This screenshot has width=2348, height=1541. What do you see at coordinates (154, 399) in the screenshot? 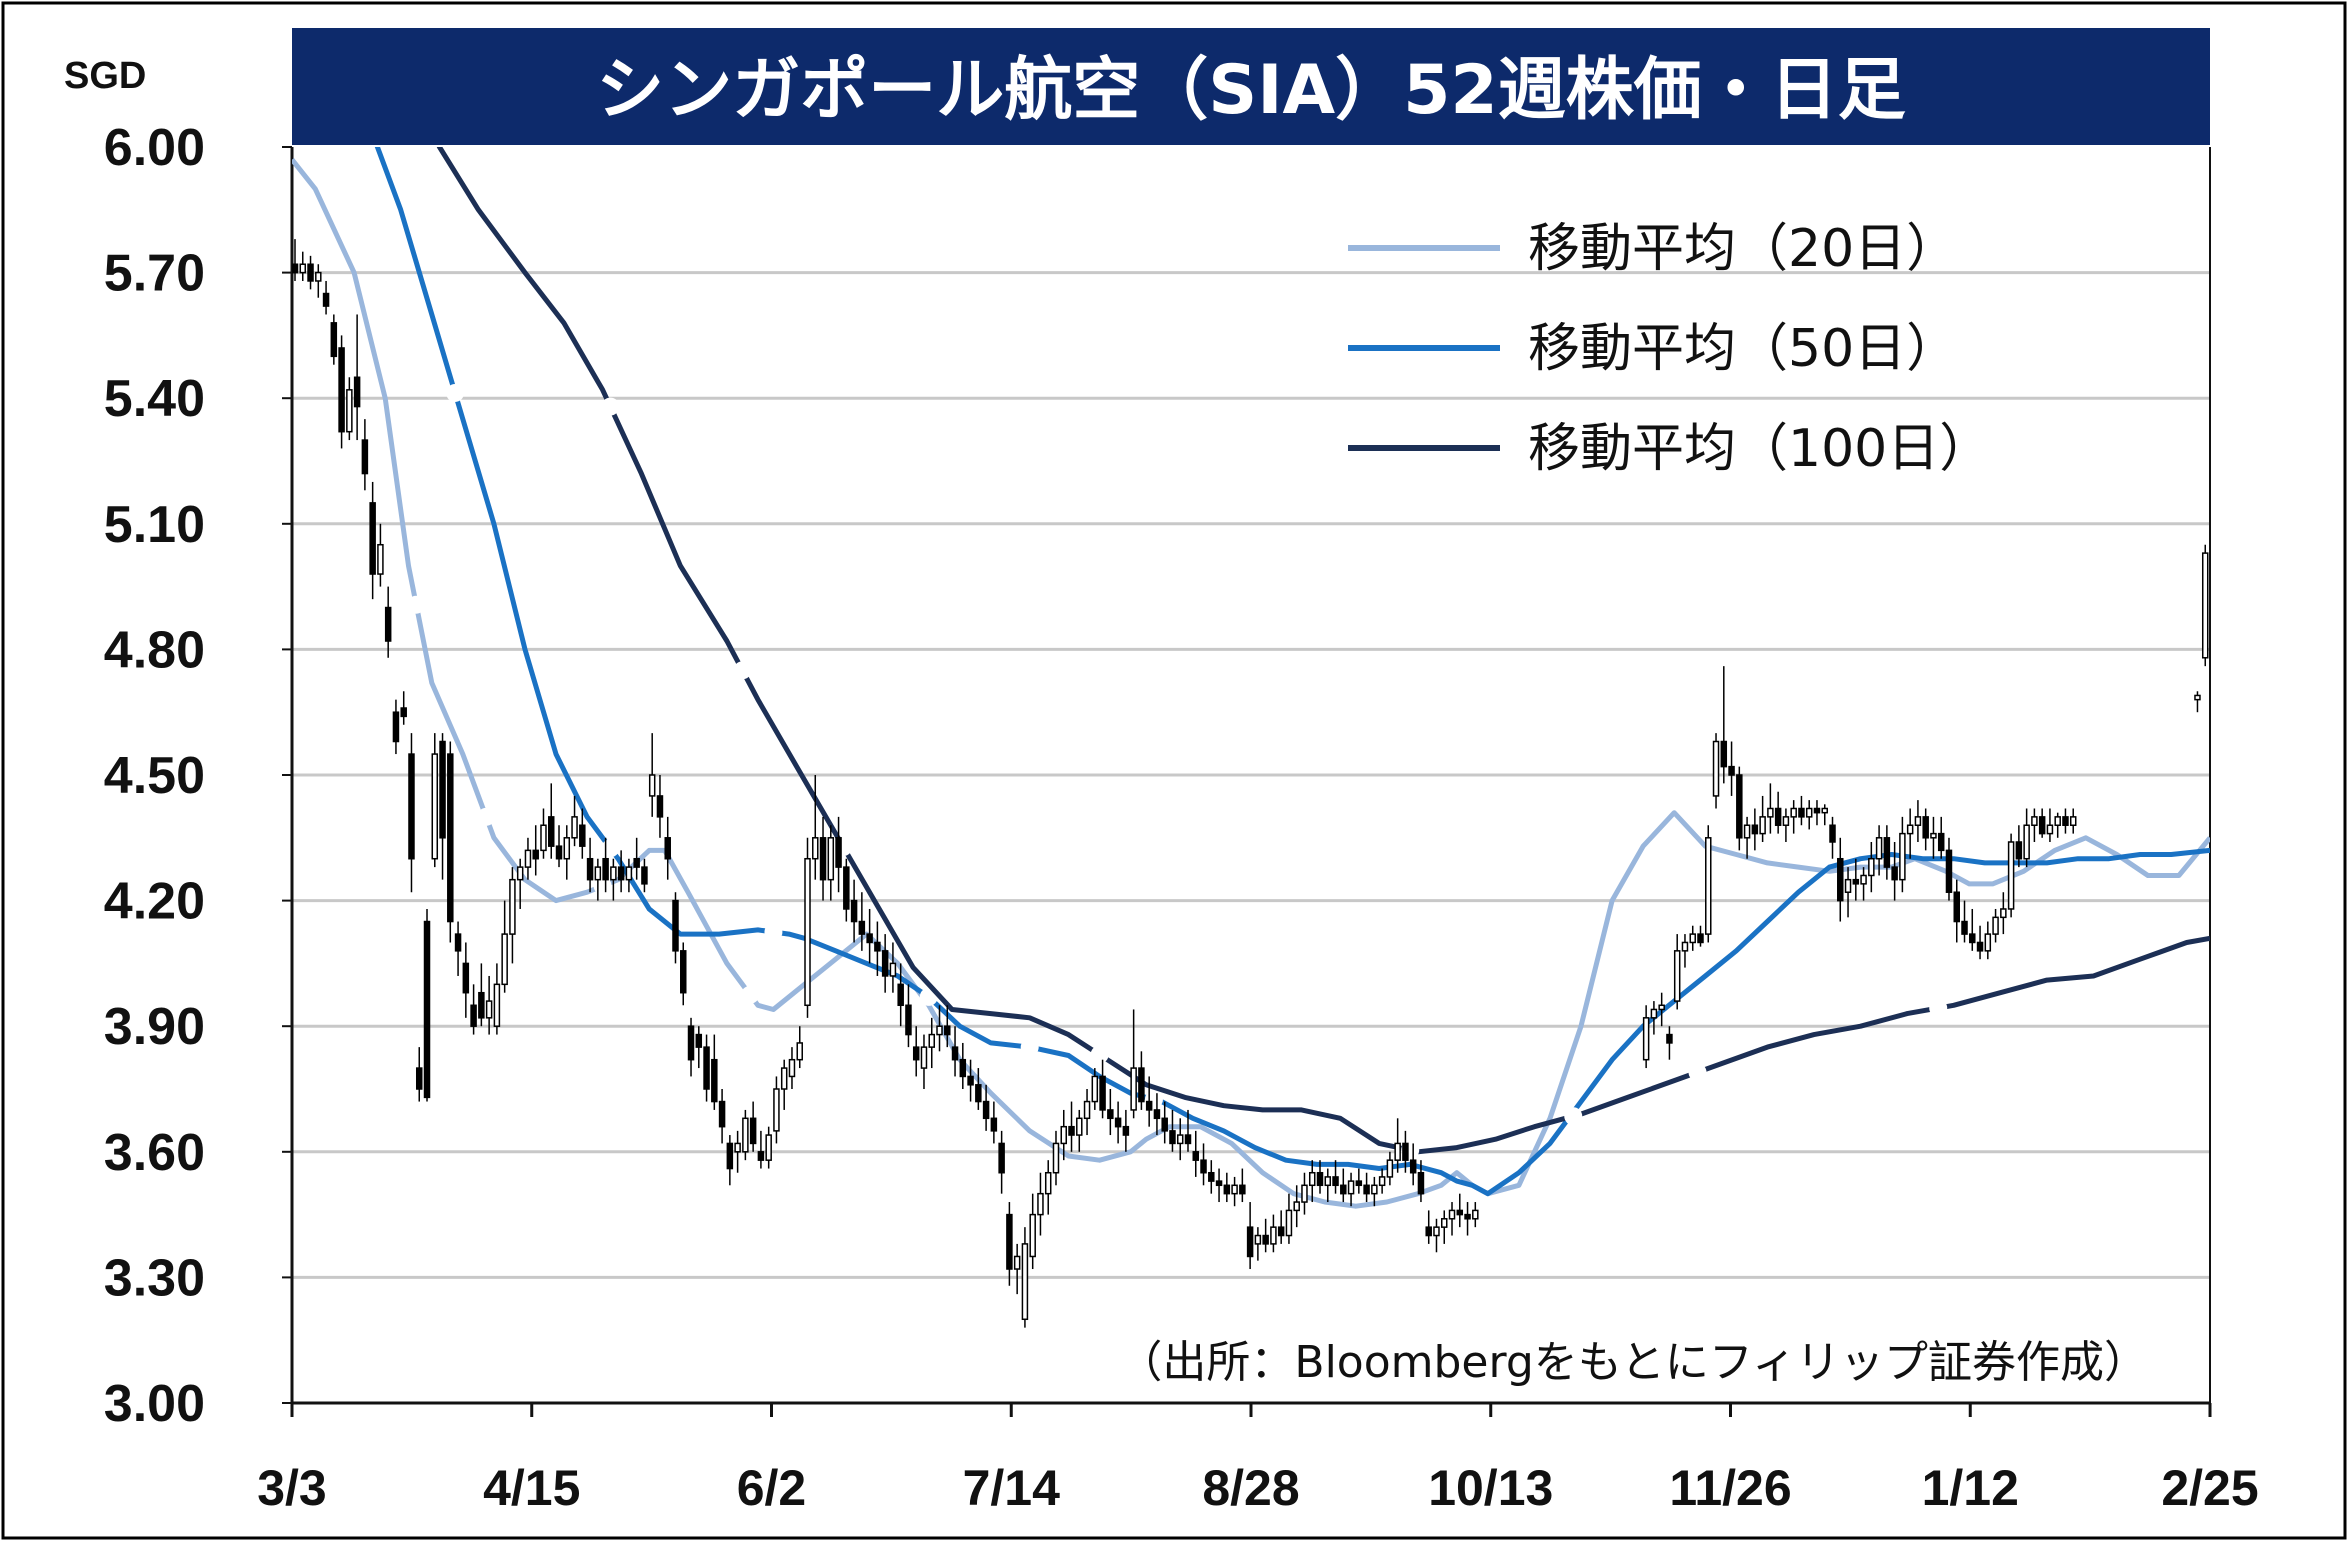
I see `y-tick-label: 5.40` at bounding box center [154, 399].